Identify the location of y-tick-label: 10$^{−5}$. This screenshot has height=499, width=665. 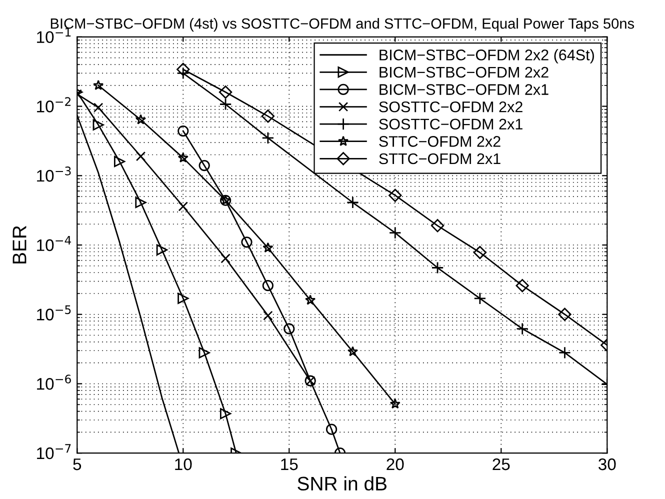
(54, 312).